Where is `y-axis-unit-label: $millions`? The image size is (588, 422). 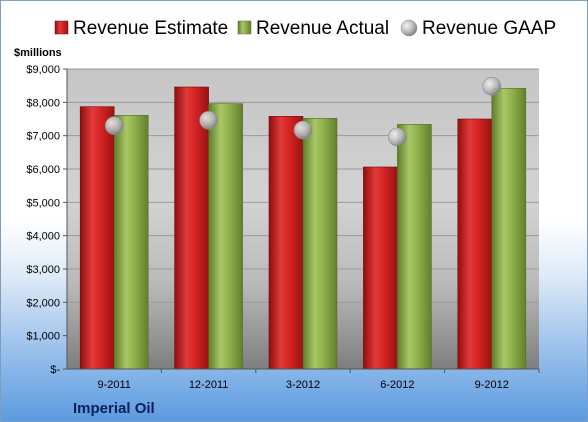 y-axis-unit-label: $millions is located at coordinates (38, 53).